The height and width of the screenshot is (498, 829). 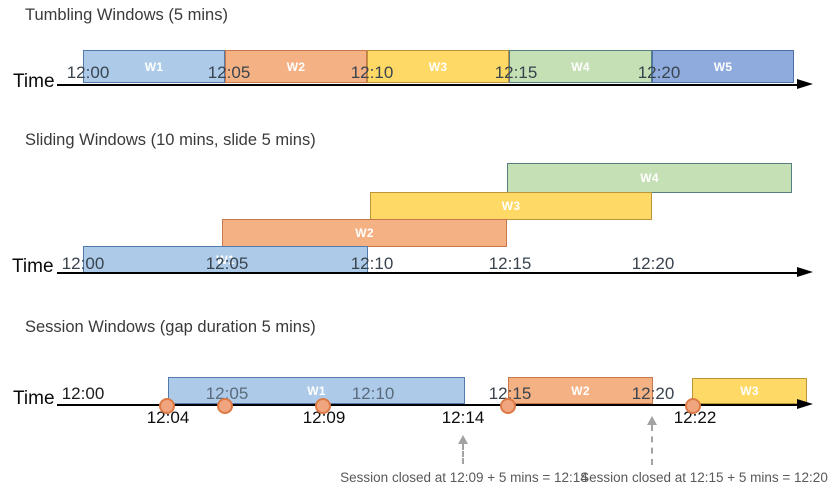 I want to click on session-time-axis, so click(x=427, y=405).